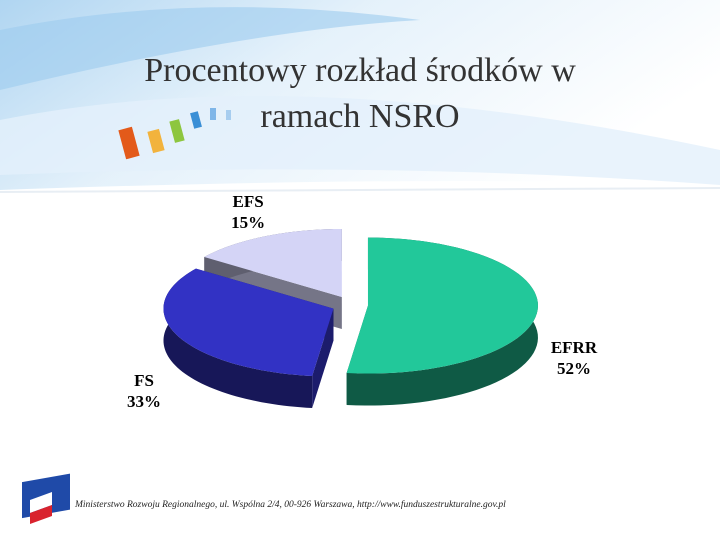 The height and width of the screenshot is (540, 720). I want to click on slice-category-label: EFRR, so click(574, 347).